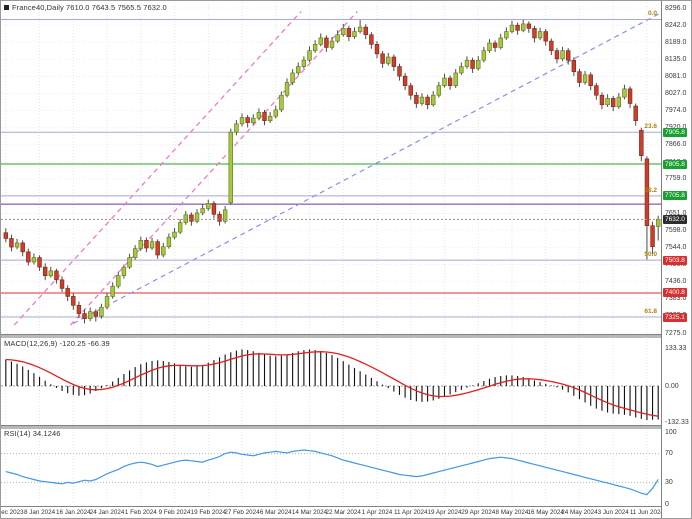 Image resolution: width=692 pixels, height=519 pixels. I want to click on date-label: 8 May 2024, so click(512, 512).